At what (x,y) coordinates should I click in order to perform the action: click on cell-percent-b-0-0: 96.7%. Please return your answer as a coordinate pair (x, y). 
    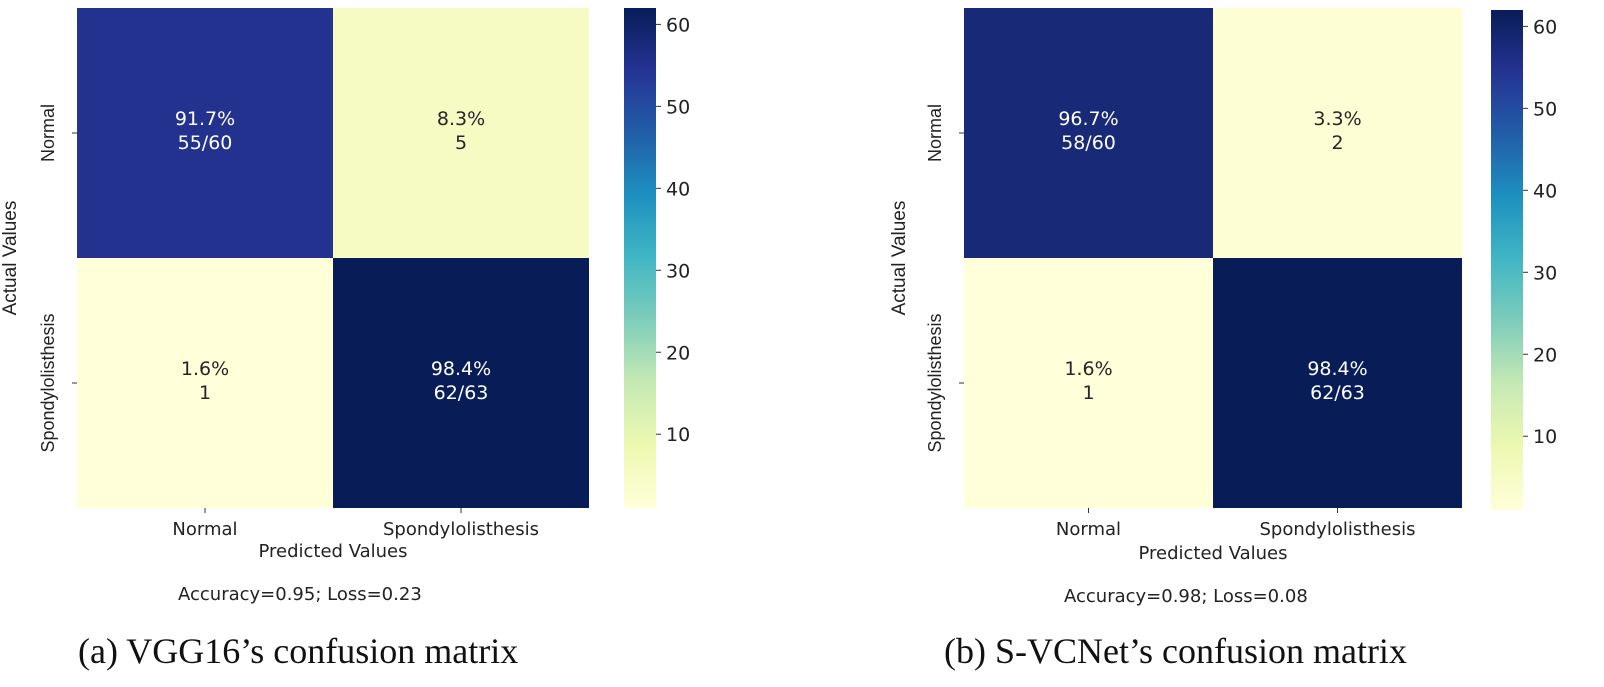
    Looking at the image, I should click on (1088, 119).